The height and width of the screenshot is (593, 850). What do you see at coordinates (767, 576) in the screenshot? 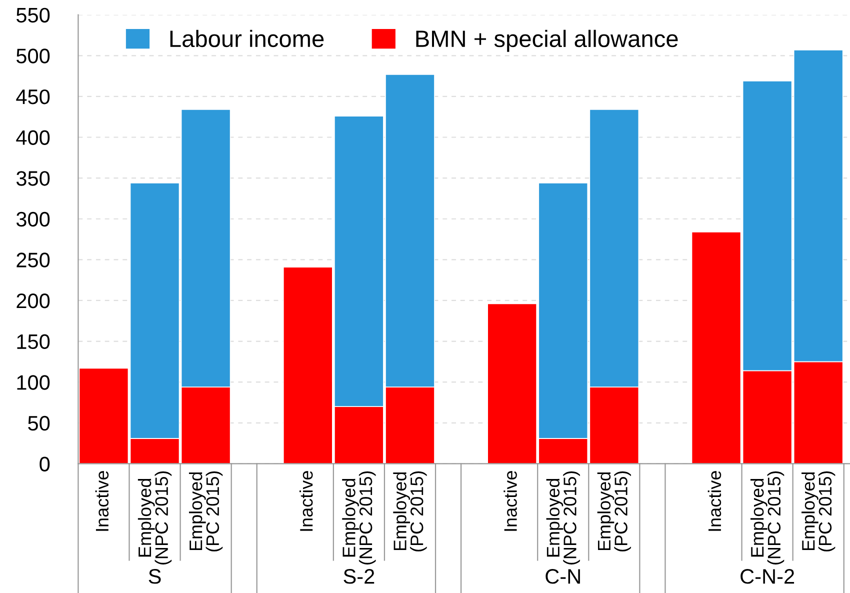
I see `text: C-N-2` at bounding box center [767, 576].